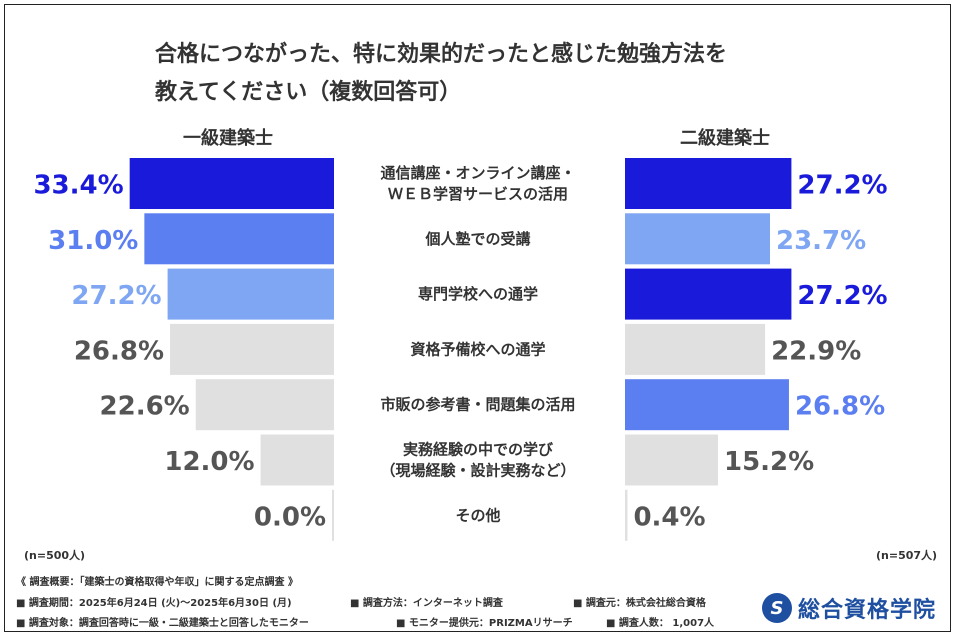 Image resolution: width=957 pixels, height=638 pixels. What do you see at coordinates (821, 241) in the screenshot?
I see `right-value-label: 23.7%` at bounding box center [821, 241].